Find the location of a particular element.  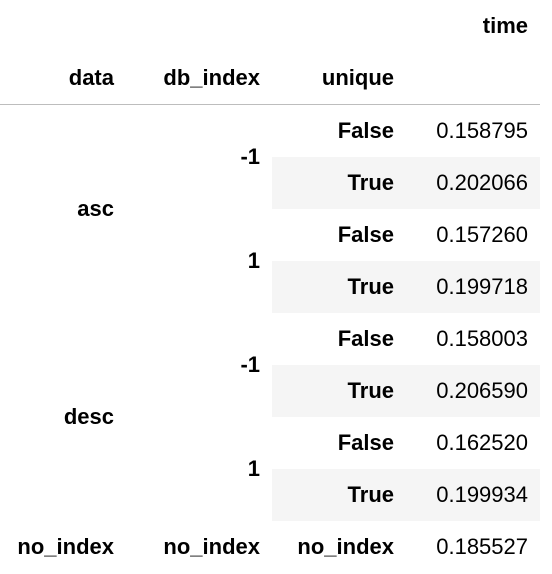

column-header-time: time is located at coordinates (505, 25).